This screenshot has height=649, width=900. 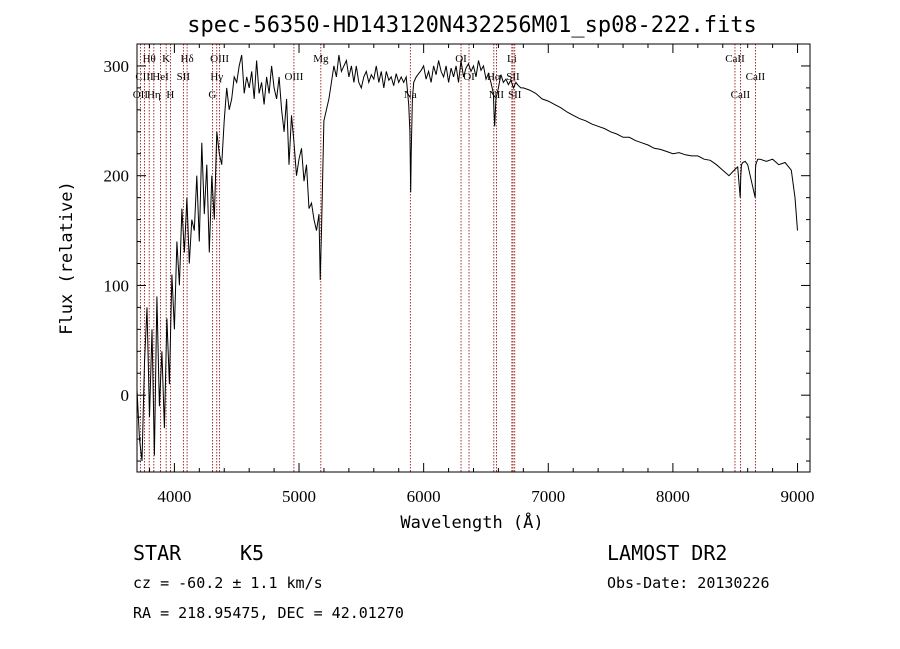 What do you see at coordinates (117, 285) in the screenshot?
I see `y-tick-label: 100` at bounding box center [117, 285].